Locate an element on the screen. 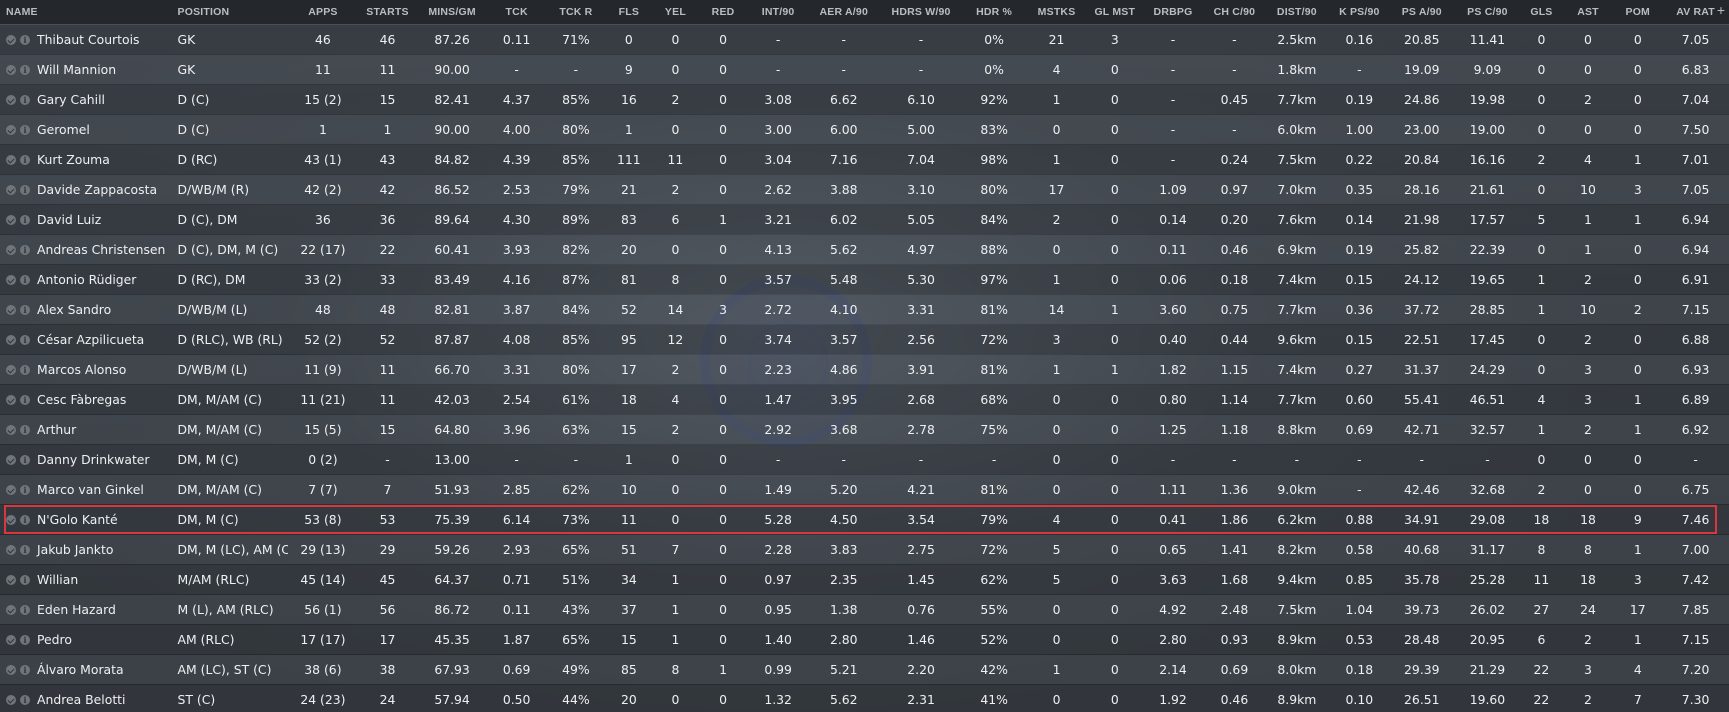  column-header-pom: POM is located at coordinates (1638, 12).